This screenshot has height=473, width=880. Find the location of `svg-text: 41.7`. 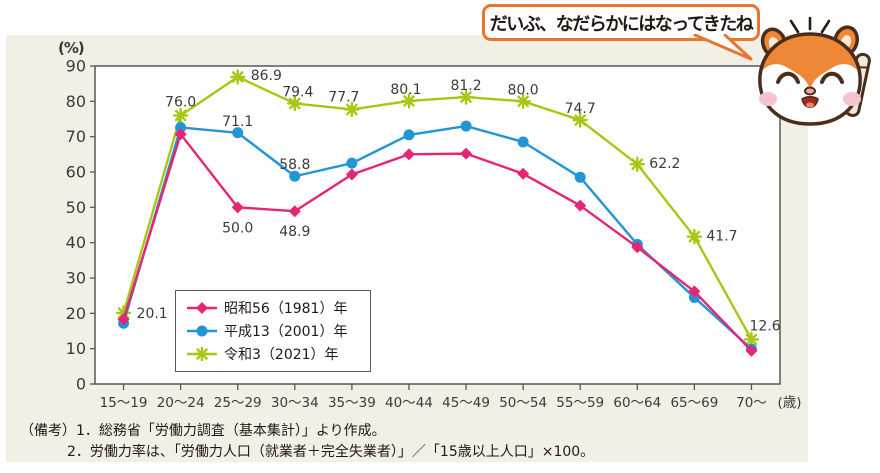

svg-text: 41.7 is located at coordinates (721, 237).